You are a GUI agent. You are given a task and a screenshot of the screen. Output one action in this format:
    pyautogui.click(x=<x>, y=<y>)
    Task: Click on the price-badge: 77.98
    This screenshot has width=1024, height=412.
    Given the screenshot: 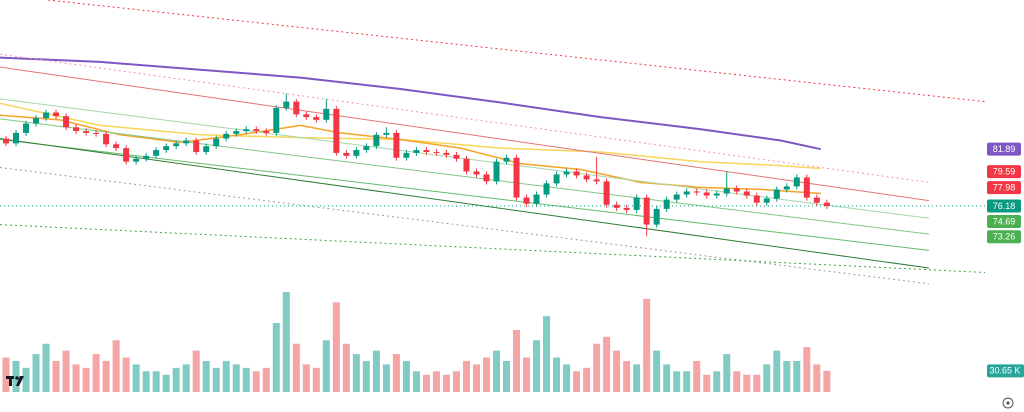 What is the action you would take?
    pyautogui.click(x=1004, y=188)
    